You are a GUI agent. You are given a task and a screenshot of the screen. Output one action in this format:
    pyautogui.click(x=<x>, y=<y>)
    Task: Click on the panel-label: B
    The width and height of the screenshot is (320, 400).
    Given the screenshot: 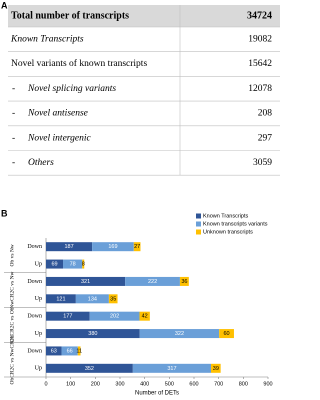 What is the action you would take?
    pyautogui.click(x=4, y=213)
    